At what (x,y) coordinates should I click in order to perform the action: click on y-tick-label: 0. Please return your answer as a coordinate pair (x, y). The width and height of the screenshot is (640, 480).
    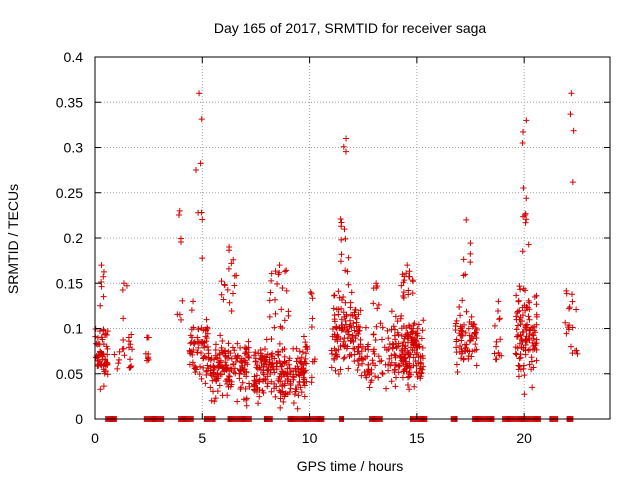
    Looking at the image, I should click on (79, 419).